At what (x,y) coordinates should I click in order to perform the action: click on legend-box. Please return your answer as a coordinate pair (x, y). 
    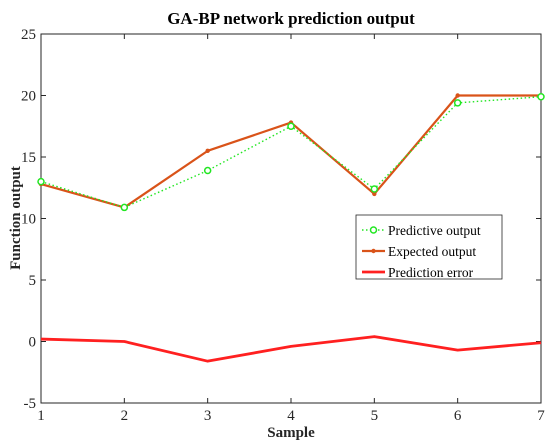
    Looking at the image, I should click on (429, 247).